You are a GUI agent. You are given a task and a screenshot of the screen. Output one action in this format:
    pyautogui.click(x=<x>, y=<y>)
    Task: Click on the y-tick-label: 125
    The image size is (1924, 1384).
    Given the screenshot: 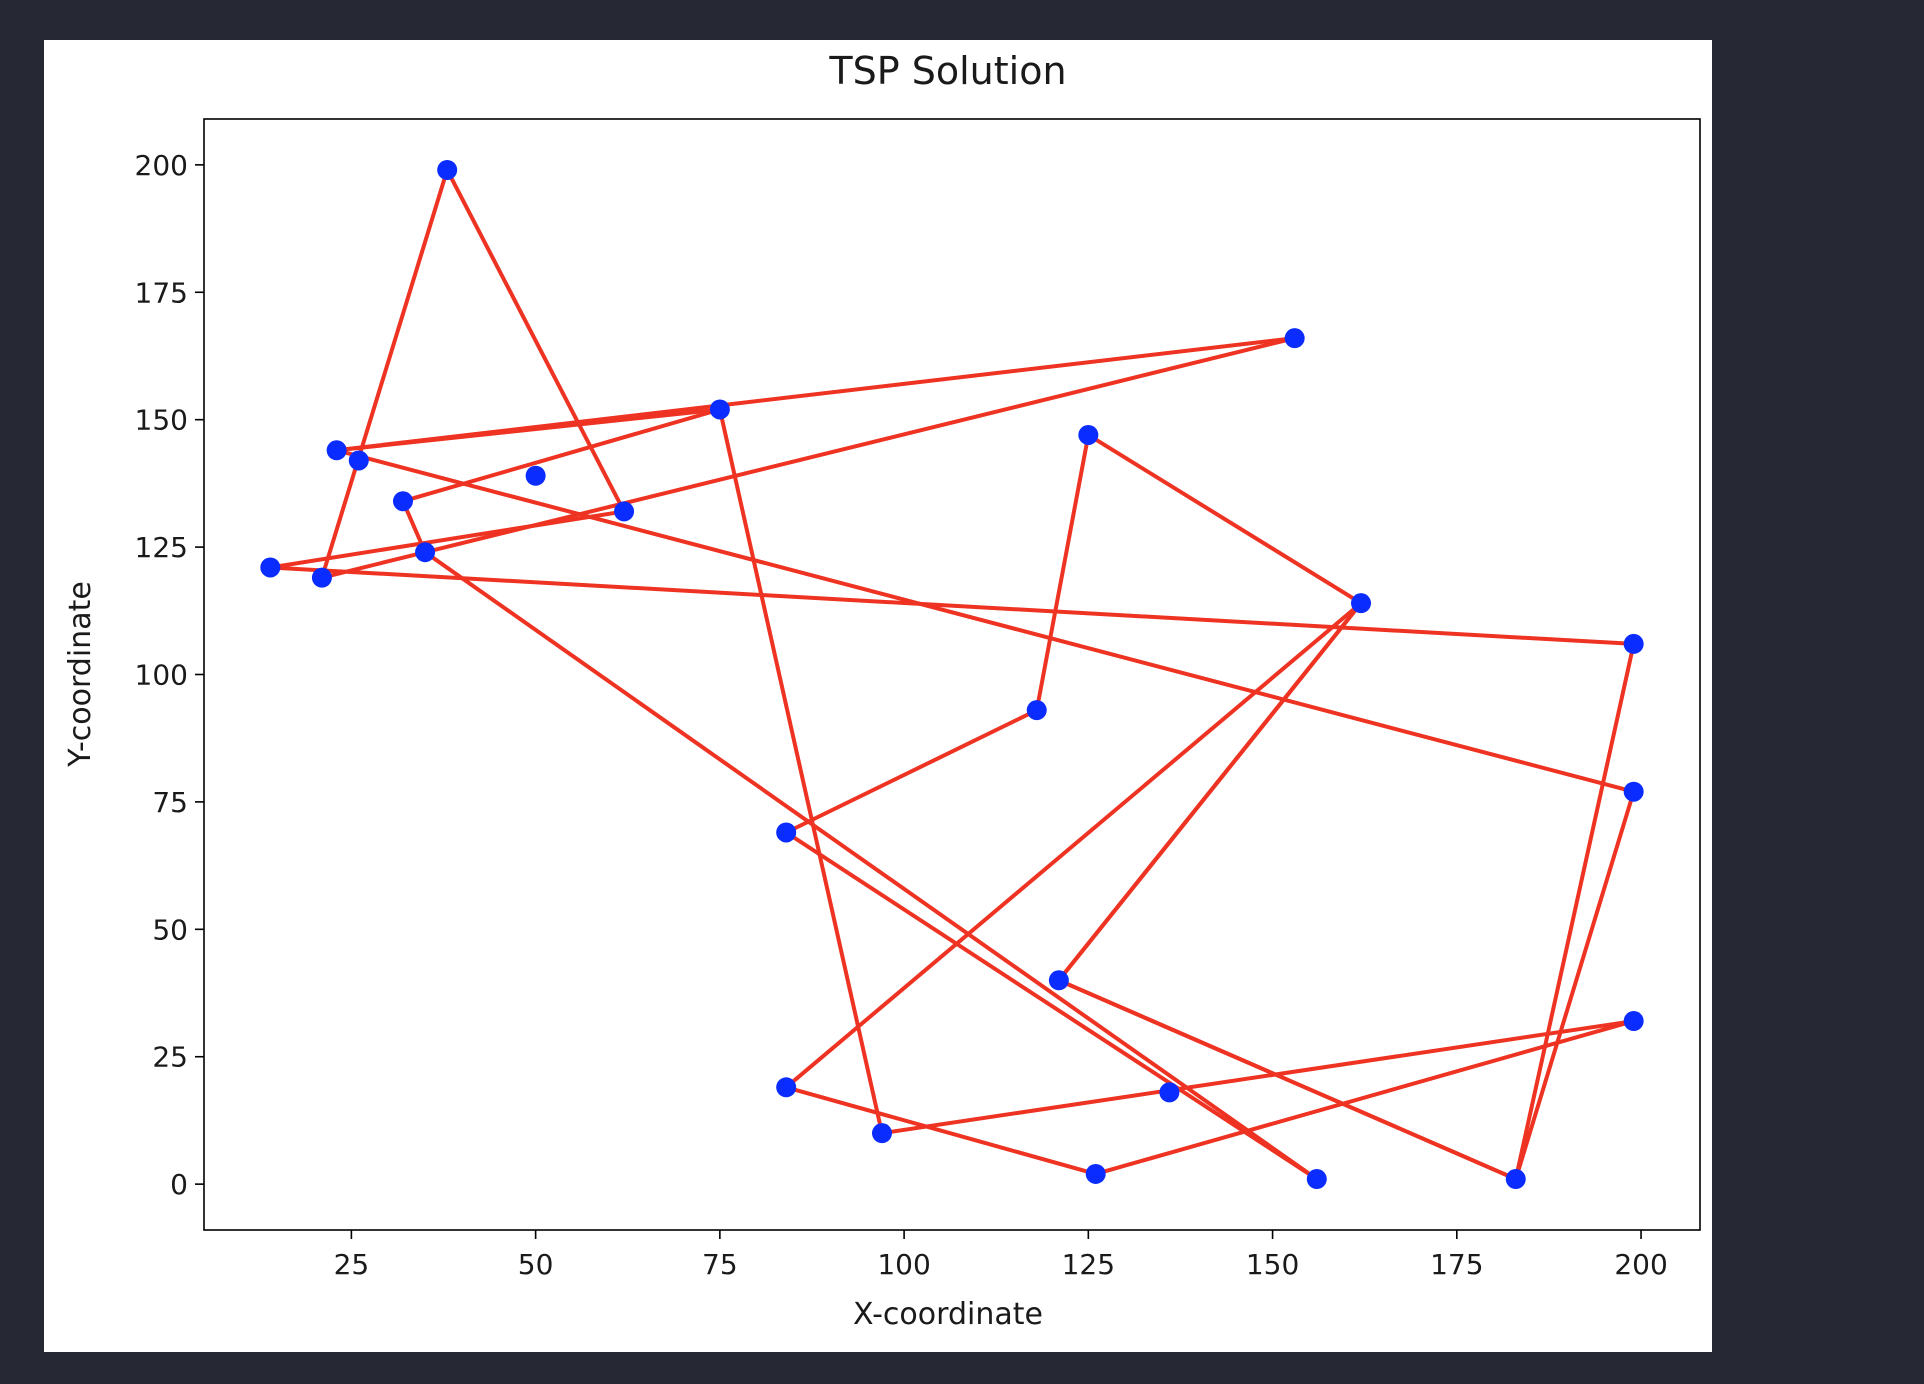 What is the action you would take?
    pyautogui.click(x=161, y=547)
    